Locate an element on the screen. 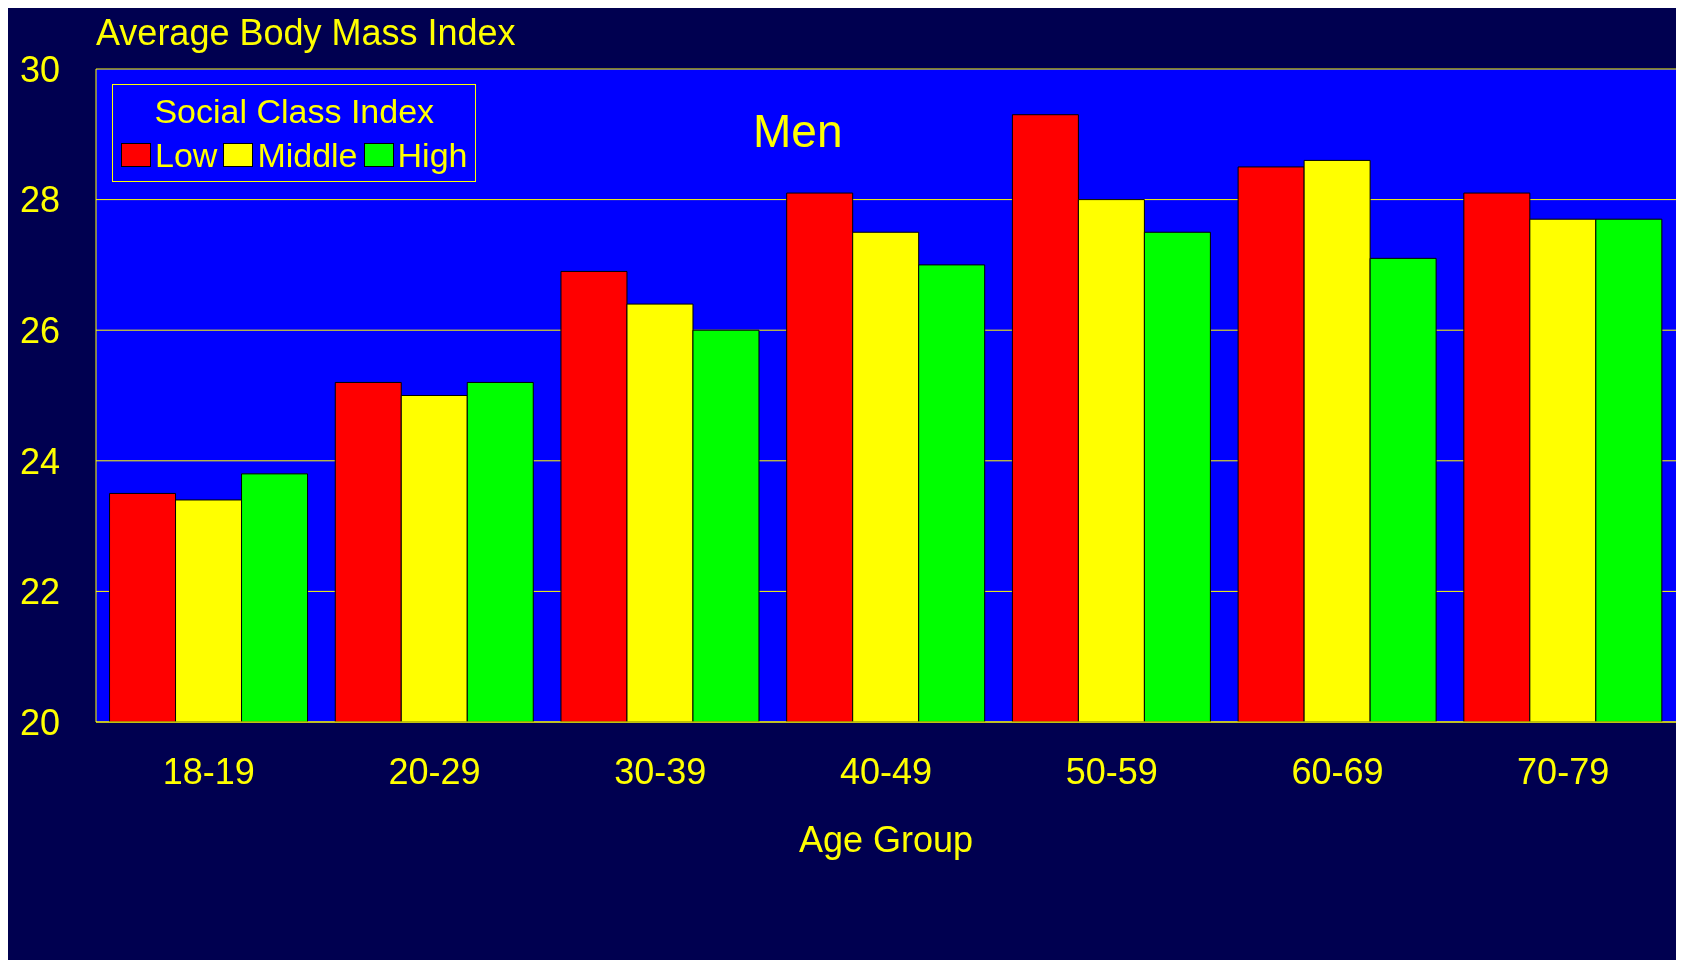 The image size is (1684, 968). x-tick-label: 20-29 is located at coordinates (434, 771).